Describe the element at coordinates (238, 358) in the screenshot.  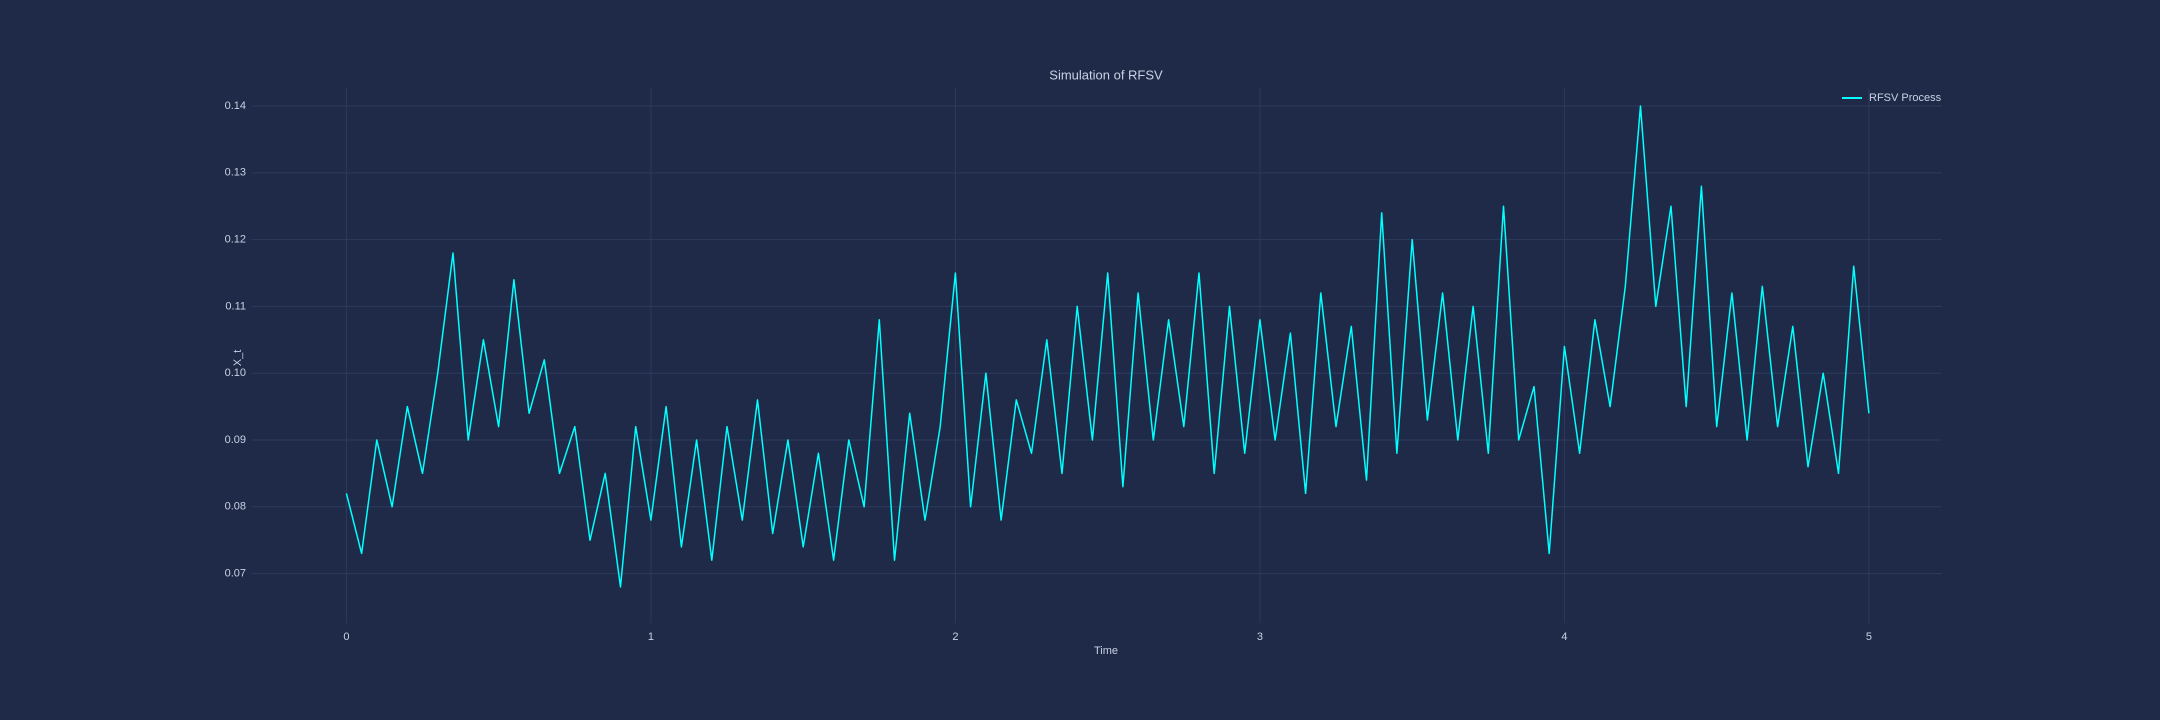
I see `y-axis-label: X_t` at that location.